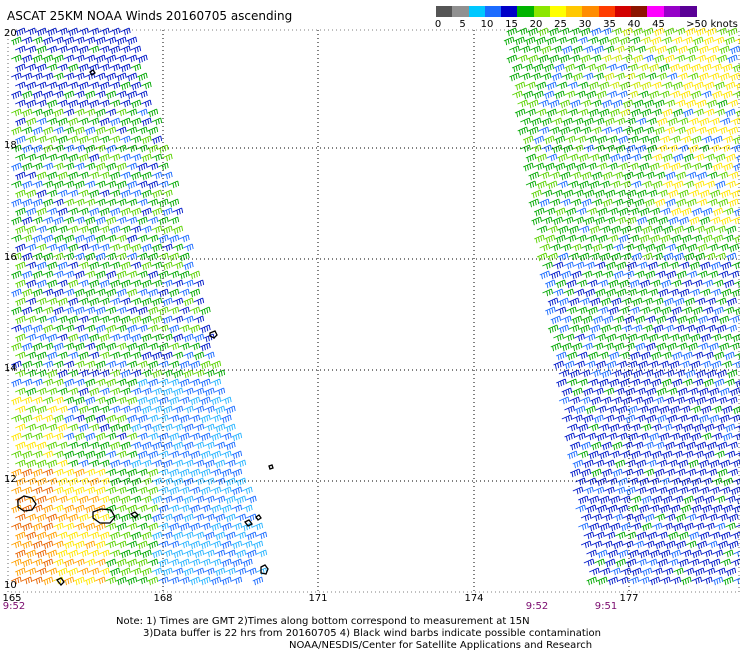  Describe the element at coordinates (629, 598) in the screenshot. I see `lon-label-177: 177` at that location.